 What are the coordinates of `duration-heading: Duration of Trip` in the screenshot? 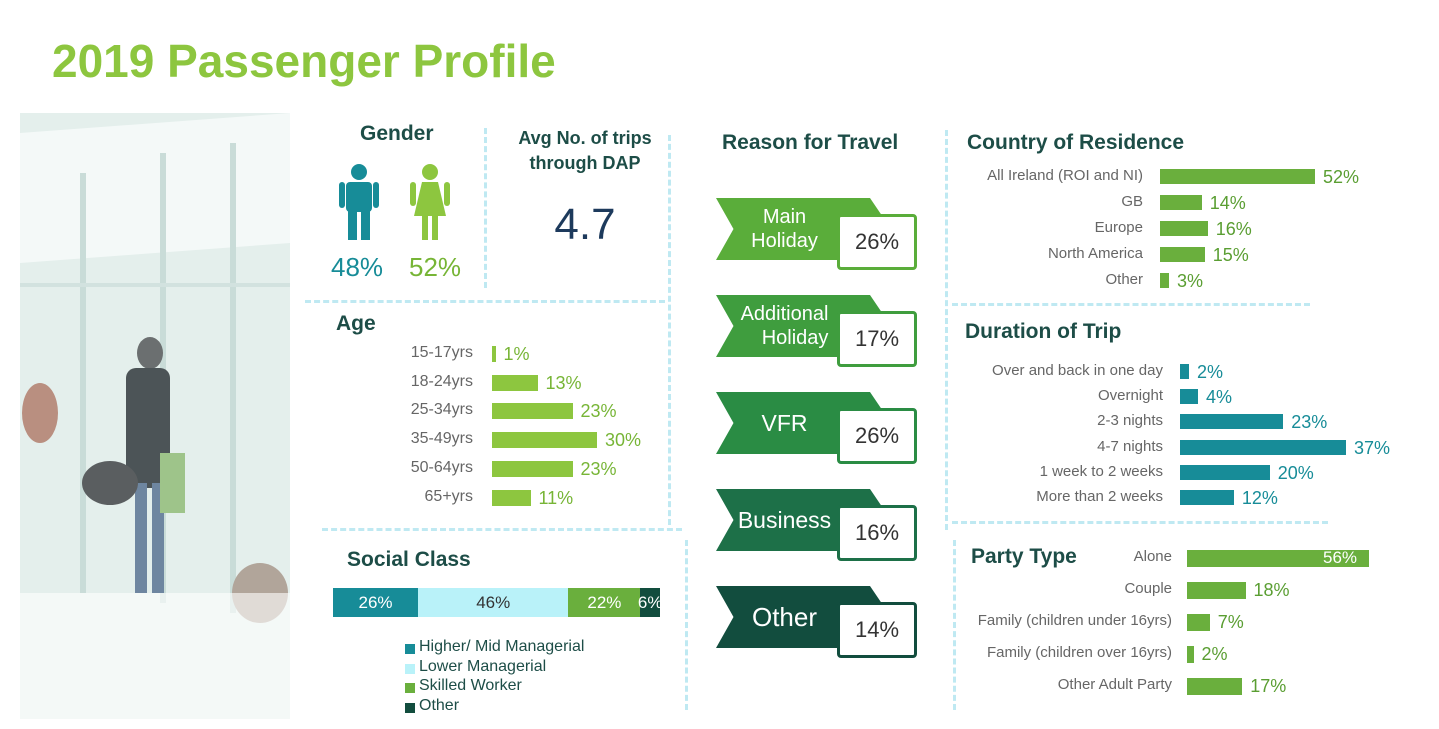 It's located at (1043, 331).